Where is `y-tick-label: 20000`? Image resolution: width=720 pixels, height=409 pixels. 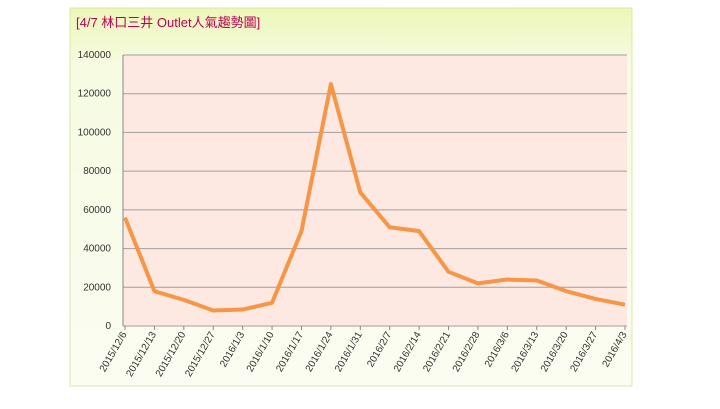
y-tick-label: 20000 is located at coordinates (97, 287).